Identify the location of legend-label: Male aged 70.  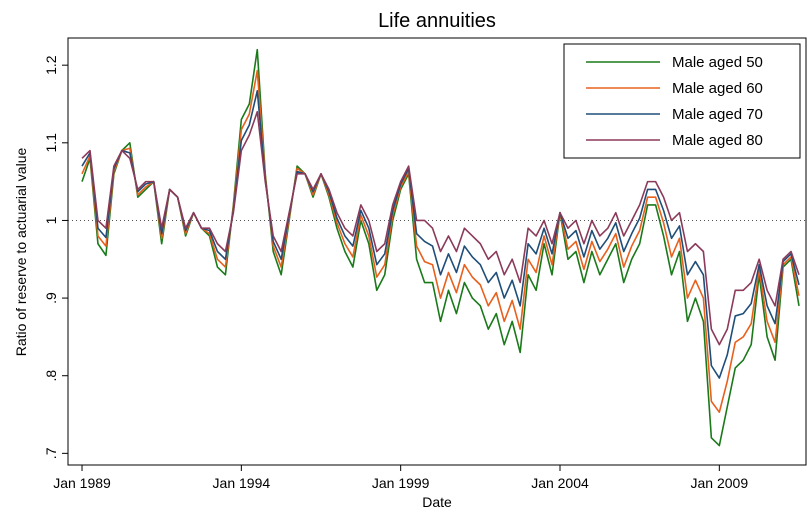
(717, 114).